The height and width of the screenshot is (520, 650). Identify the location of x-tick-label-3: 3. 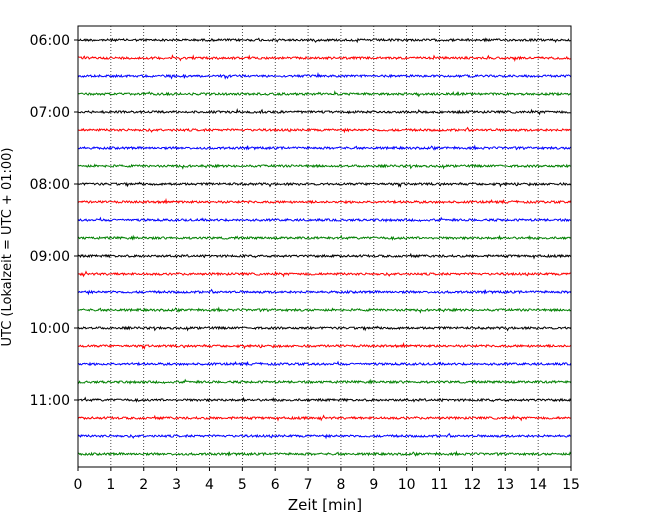
(176, 485).